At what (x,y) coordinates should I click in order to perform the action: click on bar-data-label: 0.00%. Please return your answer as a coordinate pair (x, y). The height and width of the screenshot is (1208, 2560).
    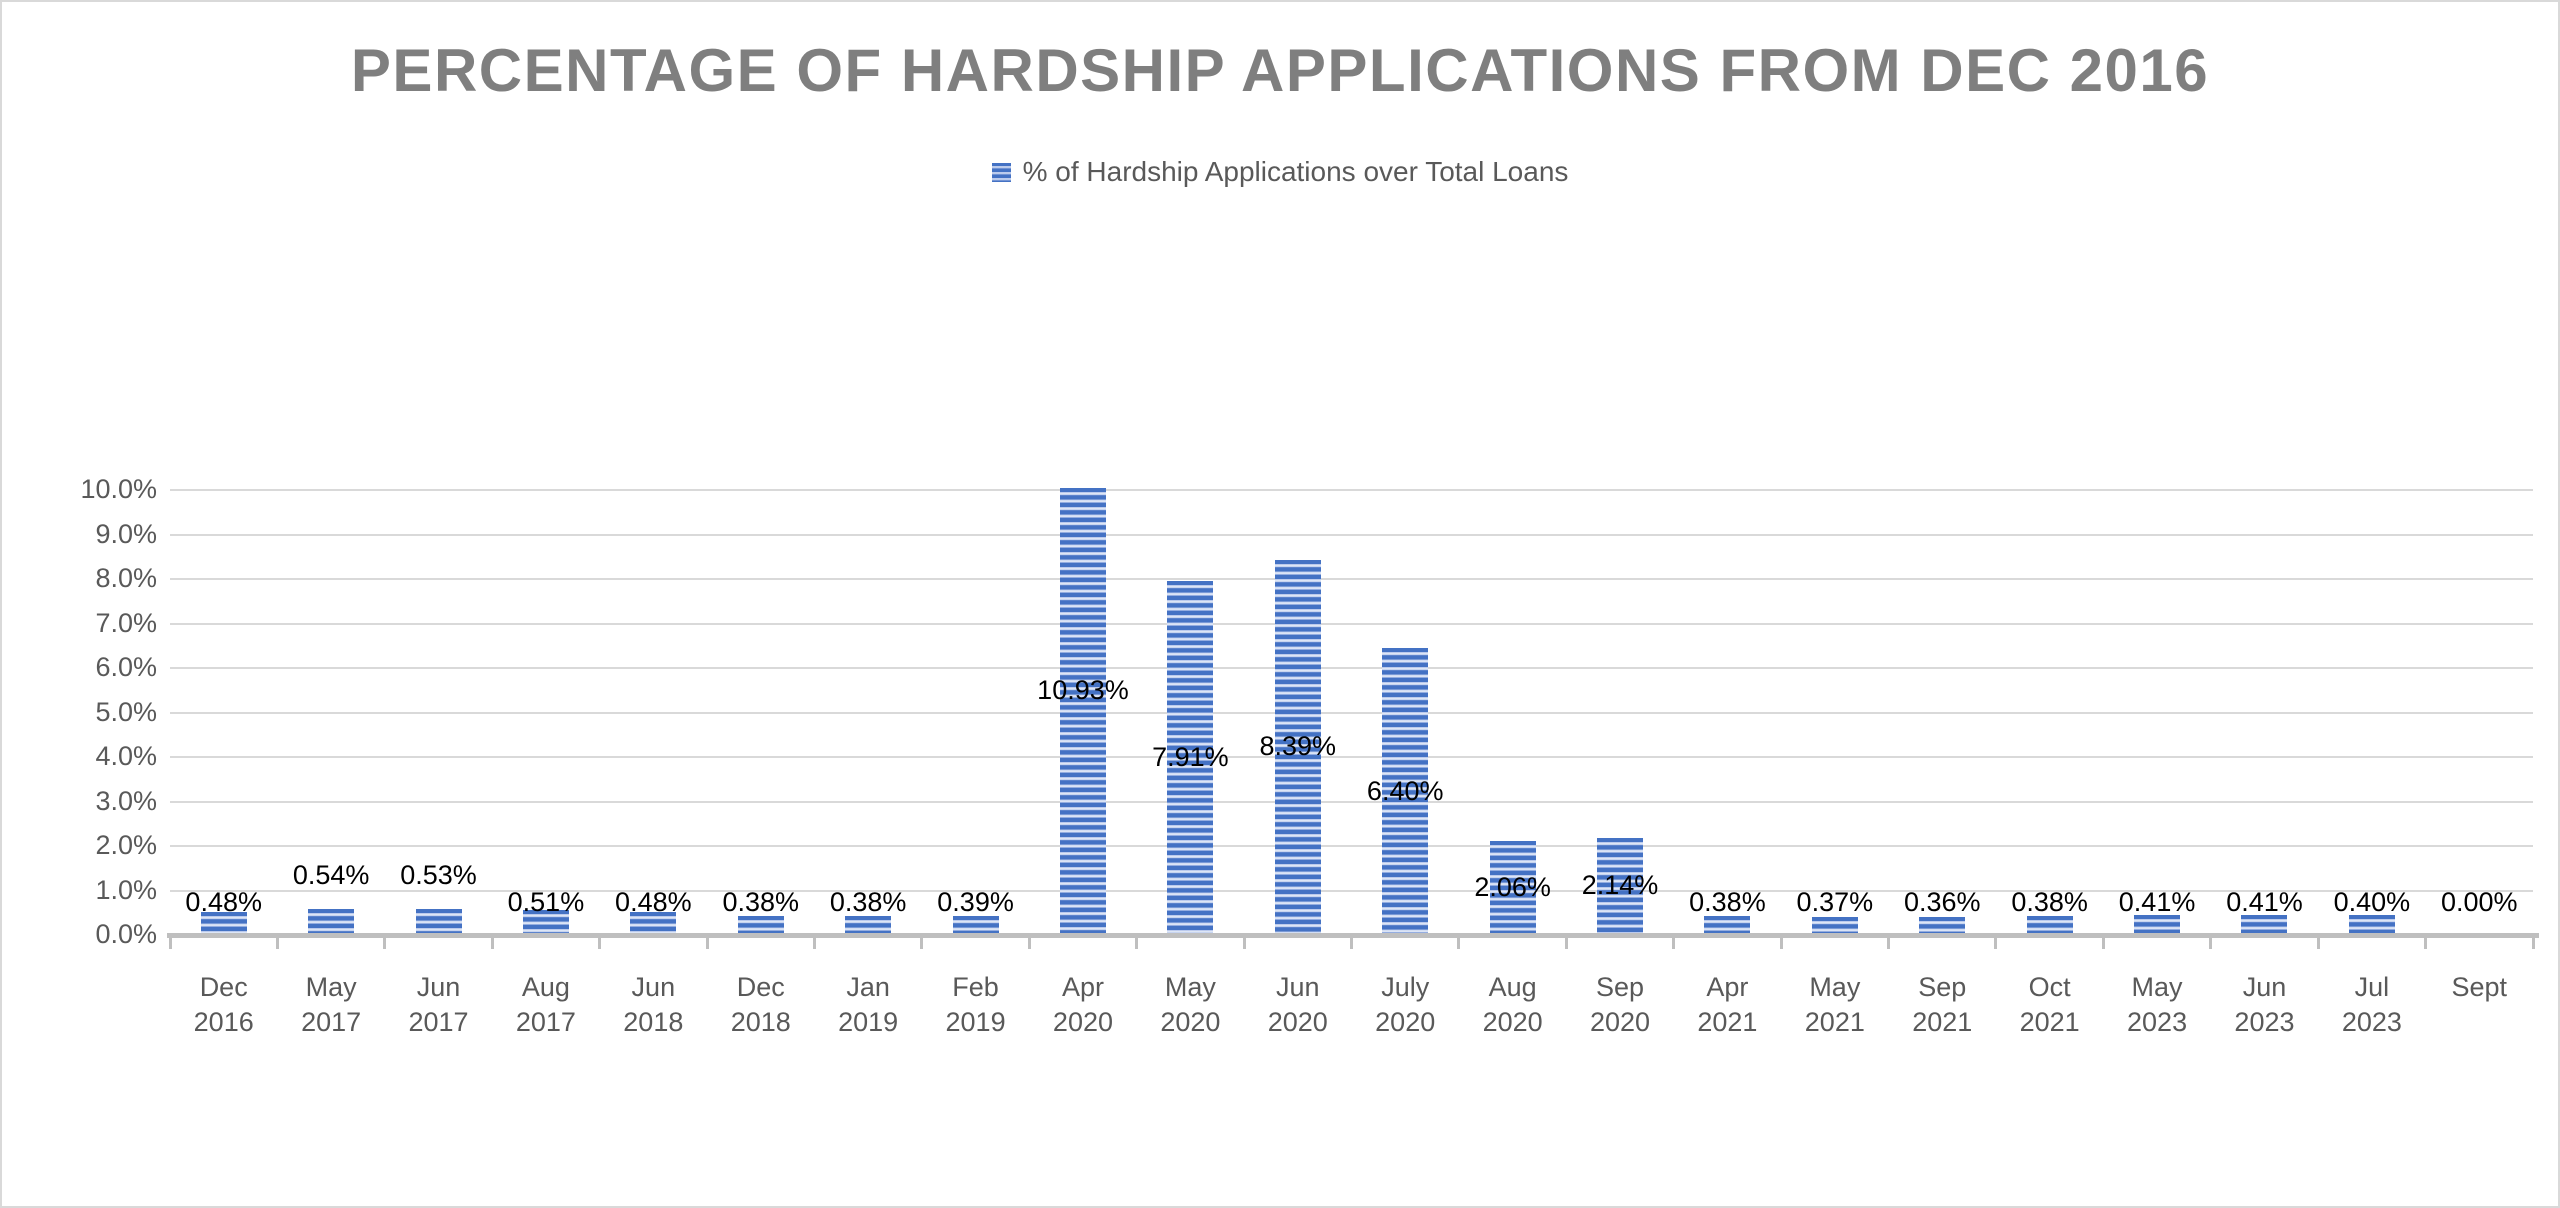
    Looking at the image, I should click on (2479, 902).